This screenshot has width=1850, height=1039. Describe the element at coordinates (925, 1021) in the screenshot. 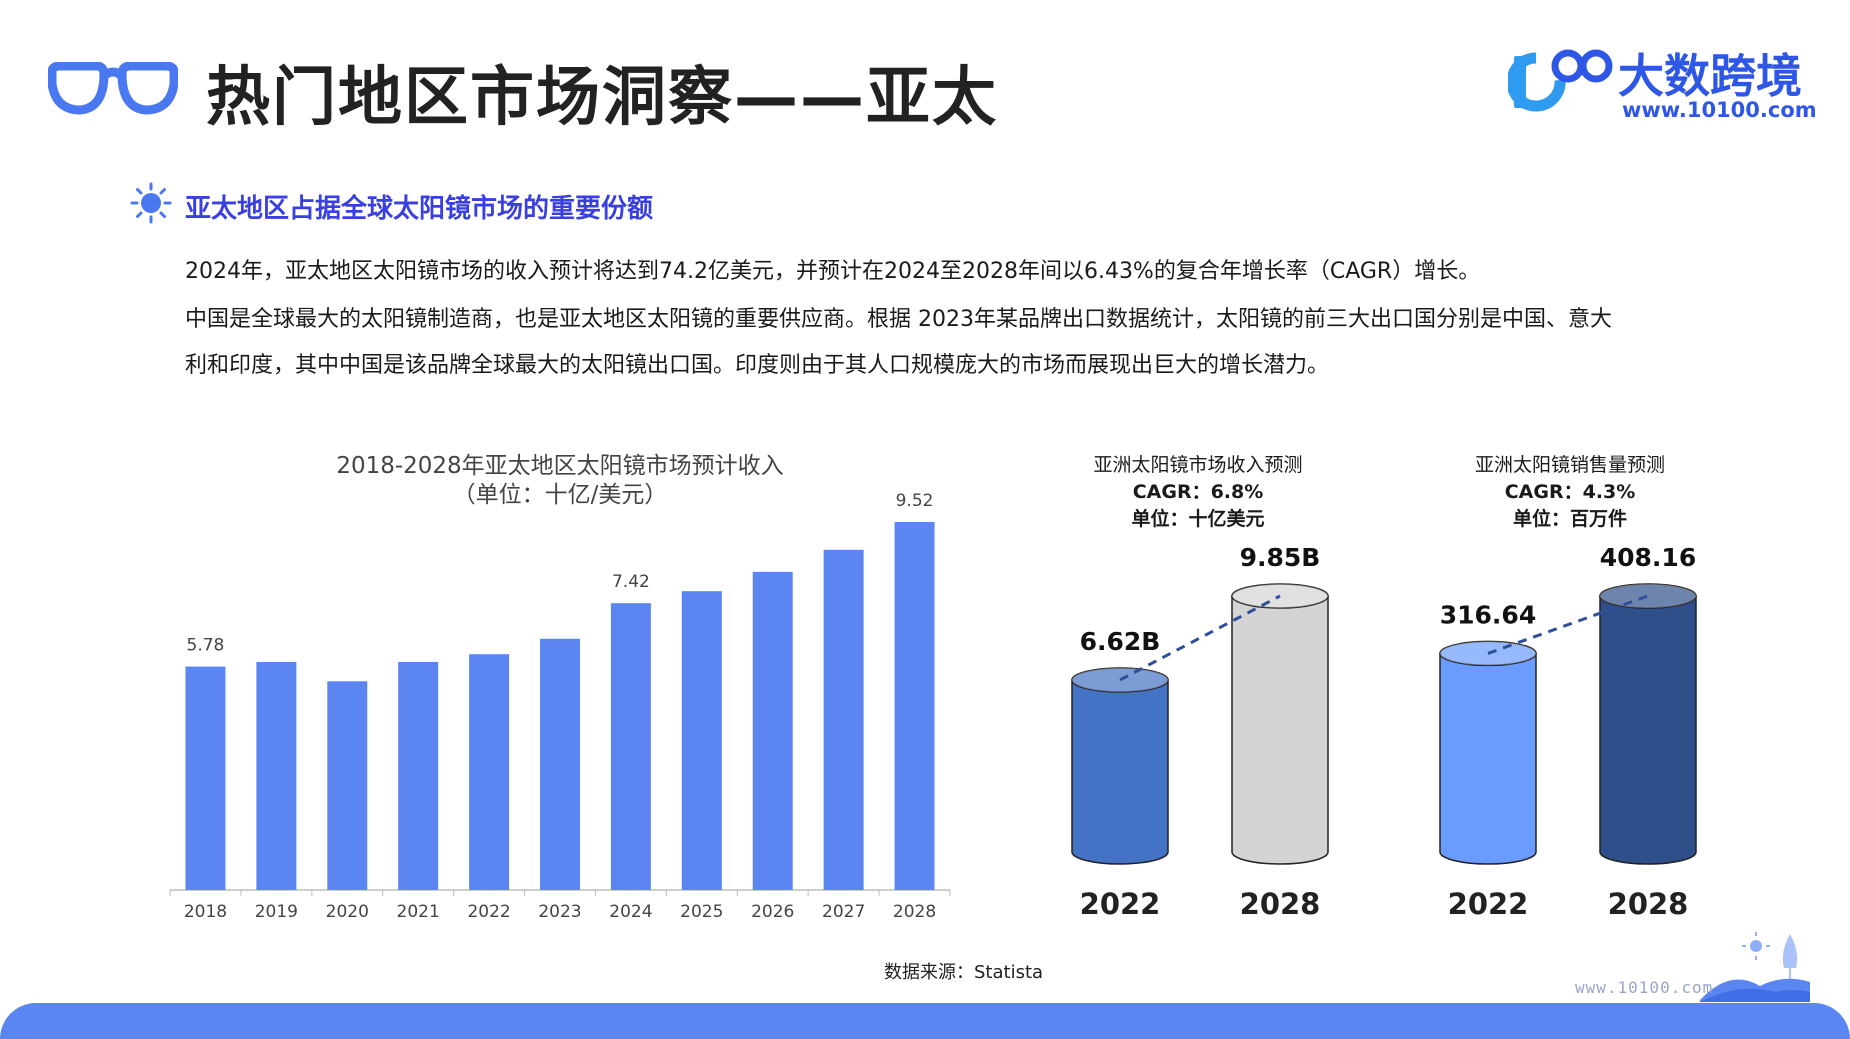

I see `footer-band` at that location.